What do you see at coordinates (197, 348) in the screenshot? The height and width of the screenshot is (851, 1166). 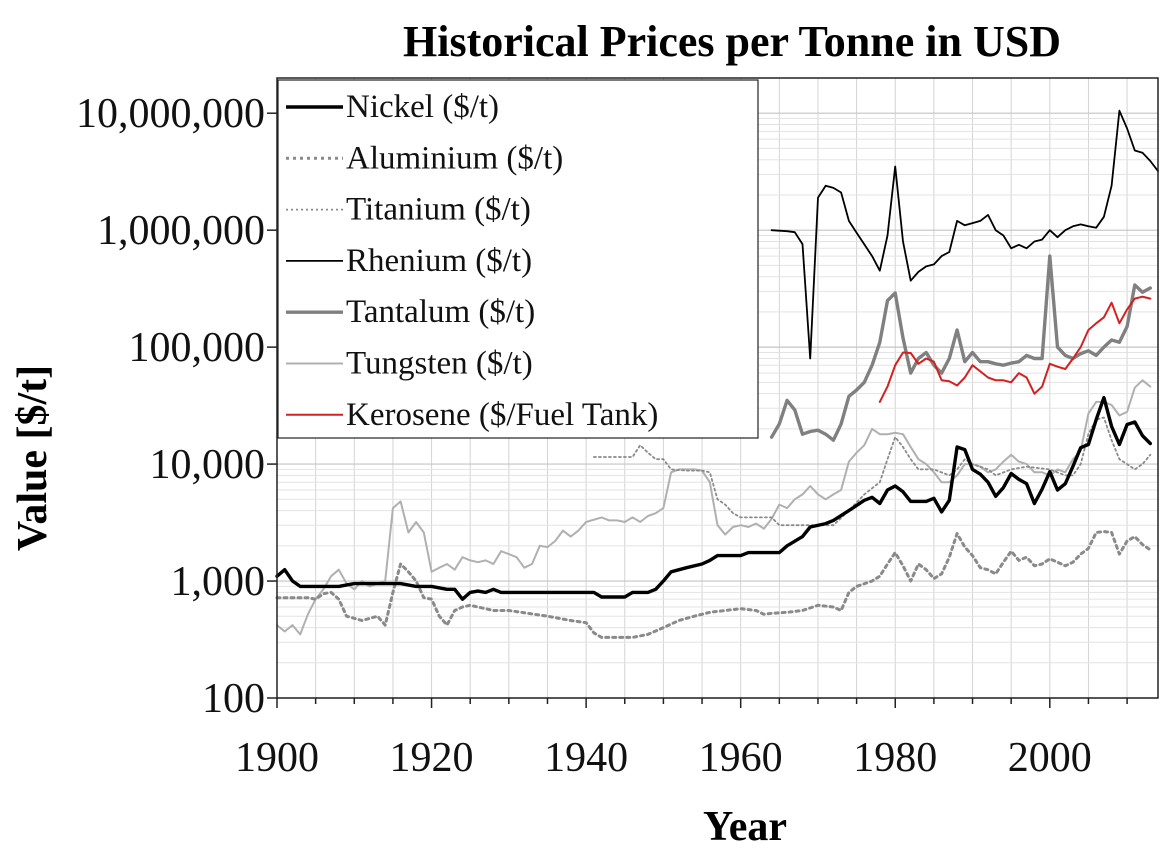 I see `y-tick-label: 100,000` at bounding box center [197, 348].